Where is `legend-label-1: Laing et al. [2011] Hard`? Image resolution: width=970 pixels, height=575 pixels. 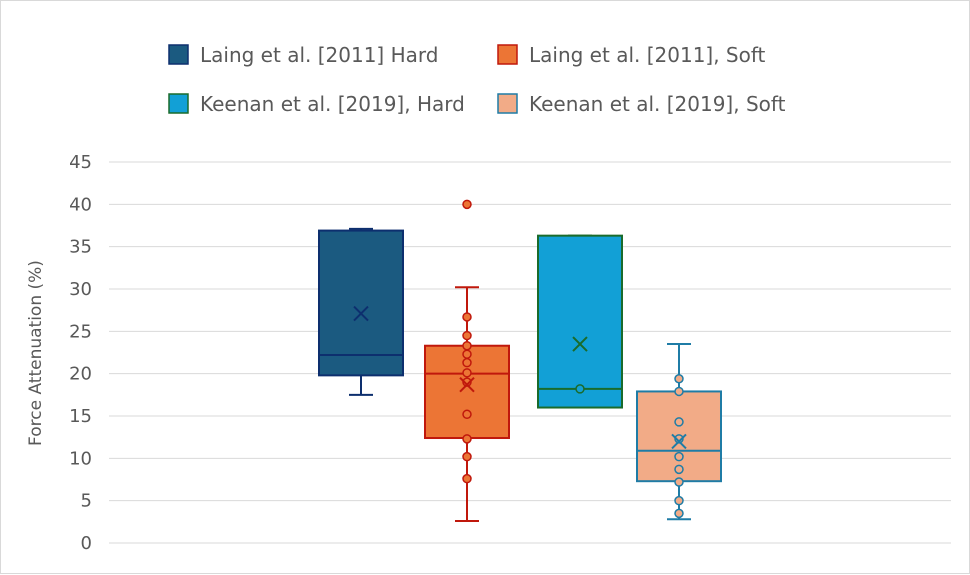 legend-label-1: Laing et al. [2011] Hard is located at coordinates (319, 55).